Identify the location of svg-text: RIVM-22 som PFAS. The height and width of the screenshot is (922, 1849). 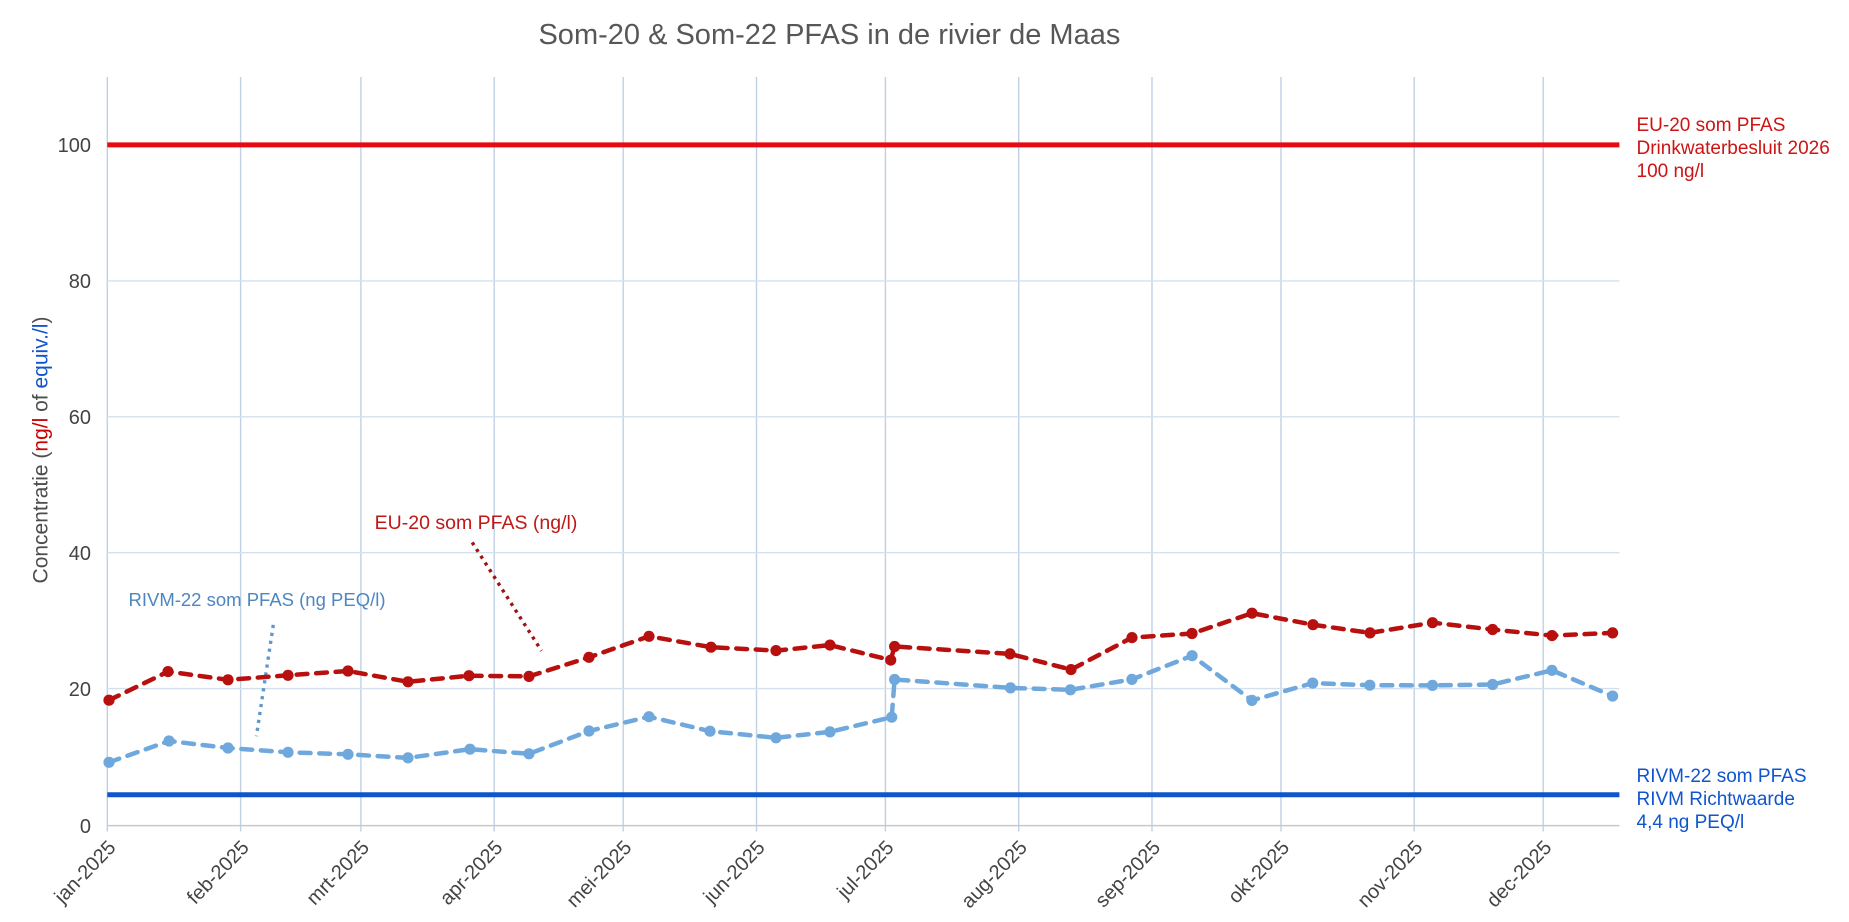
(1722, 776).